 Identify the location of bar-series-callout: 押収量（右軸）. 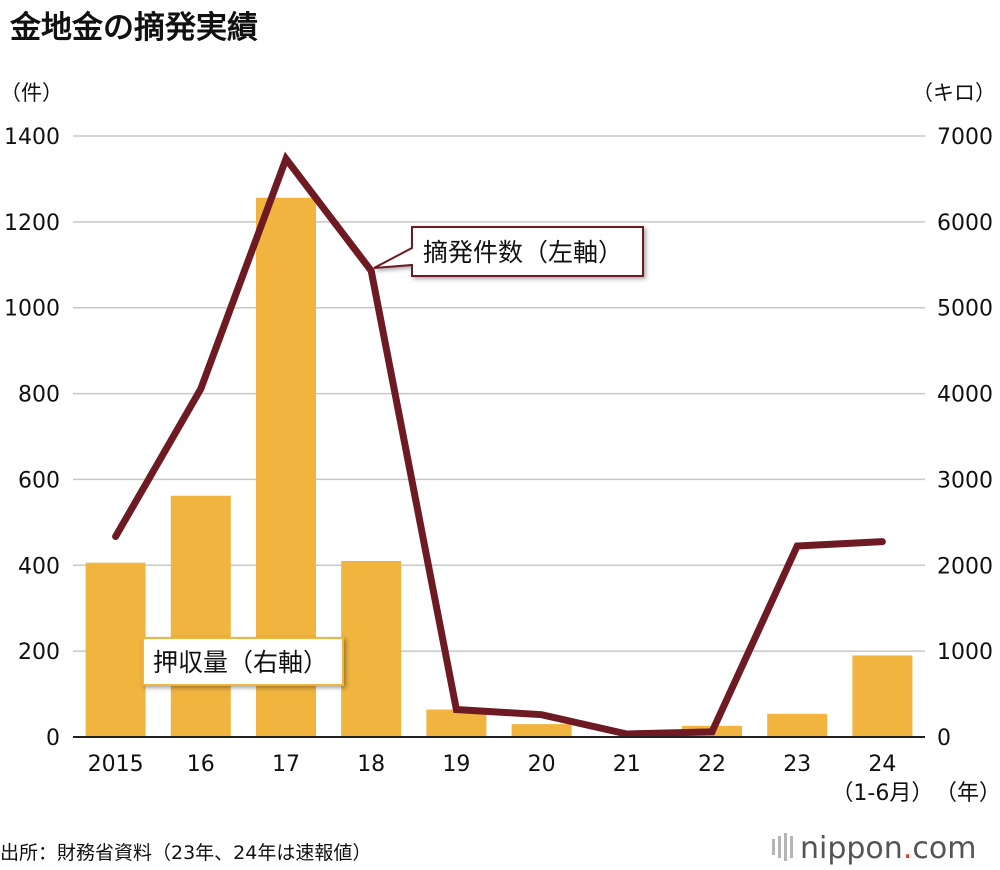
(243, 661).